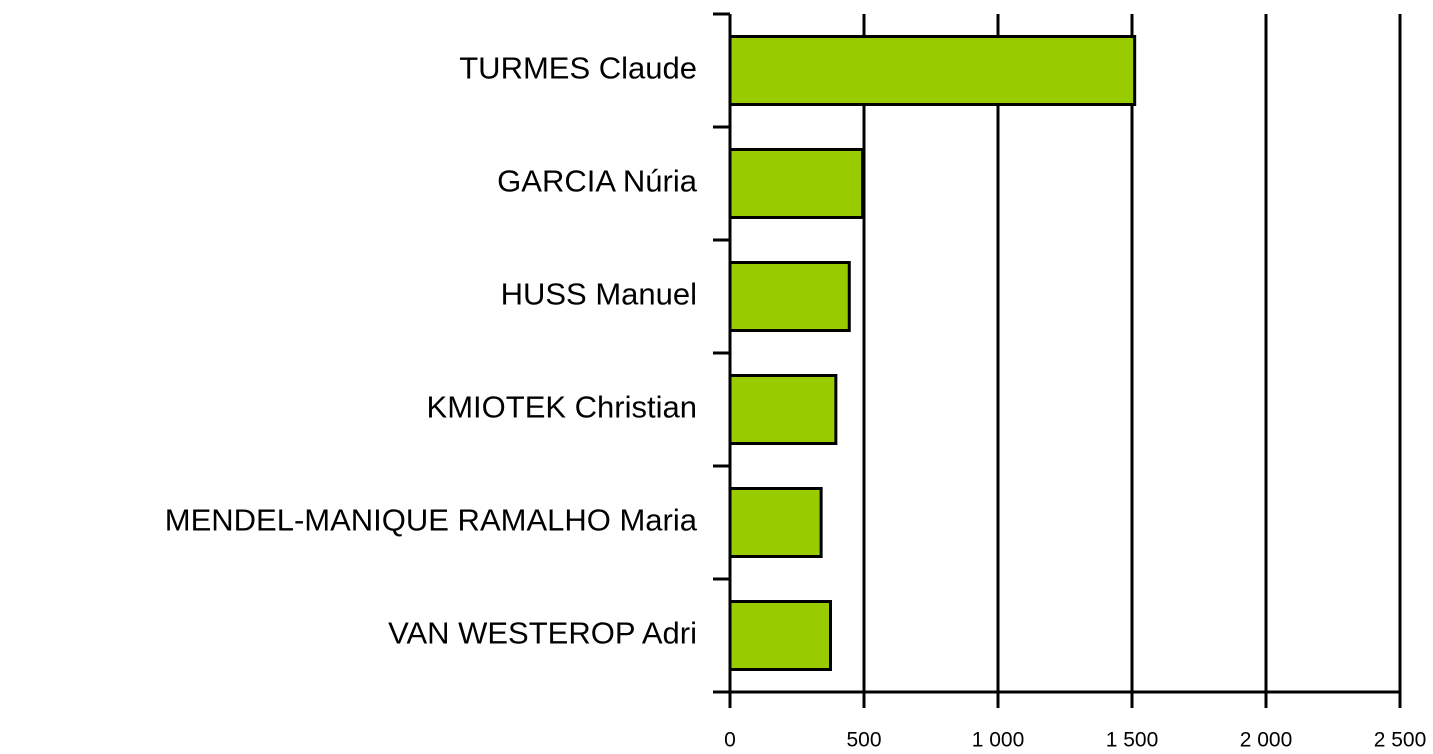  Describe the element at coordinates (1400, 740) in the screenshot. I see `x-tick-label: 2 500` at that location.